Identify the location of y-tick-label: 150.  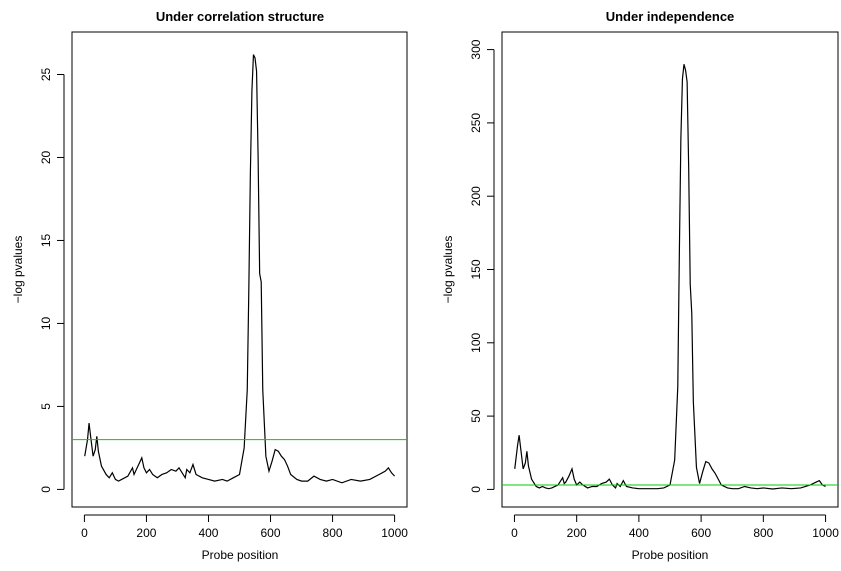
(476, 269).